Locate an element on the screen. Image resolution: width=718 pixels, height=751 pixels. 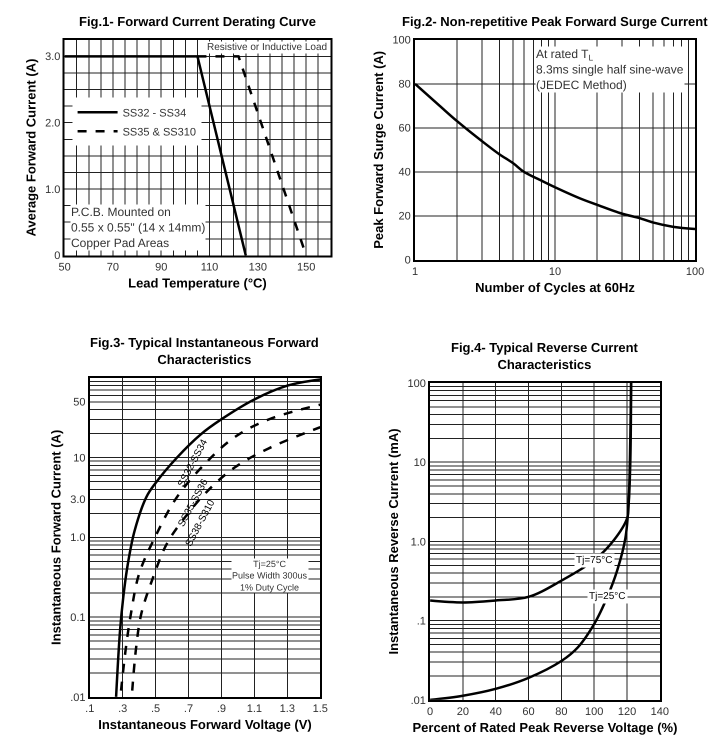
x-axis-title: Percent of Rated Peak Reverse Voltage (%) is located at coordinates (545, 728).